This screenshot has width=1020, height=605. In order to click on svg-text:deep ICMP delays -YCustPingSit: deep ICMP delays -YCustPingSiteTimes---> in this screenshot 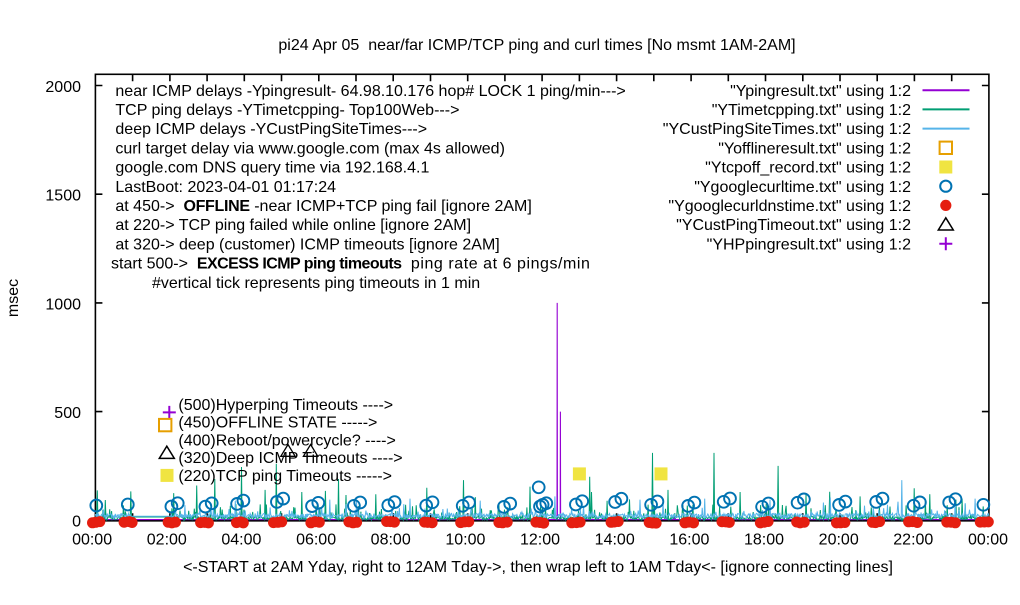, I will do `click(271, 129)`.